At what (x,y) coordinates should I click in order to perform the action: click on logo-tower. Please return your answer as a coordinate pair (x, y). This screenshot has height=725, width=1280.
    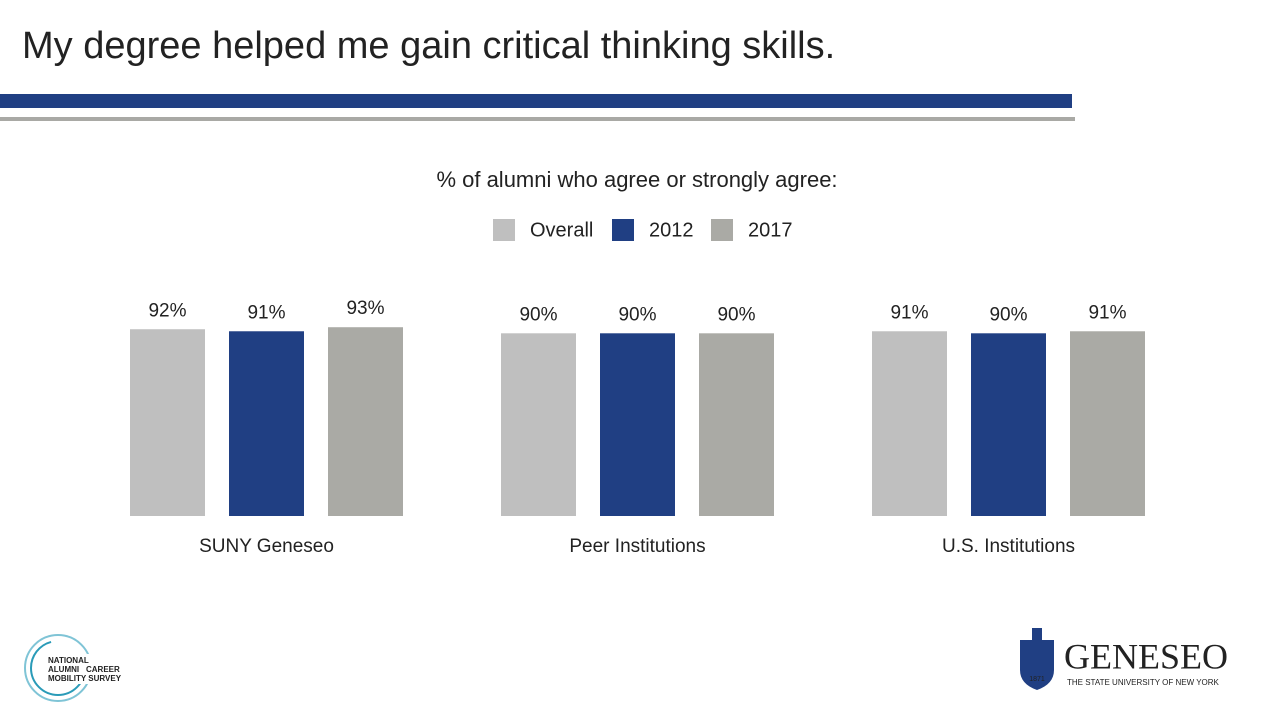
    Looking at the image, I should click on (1037, 635).